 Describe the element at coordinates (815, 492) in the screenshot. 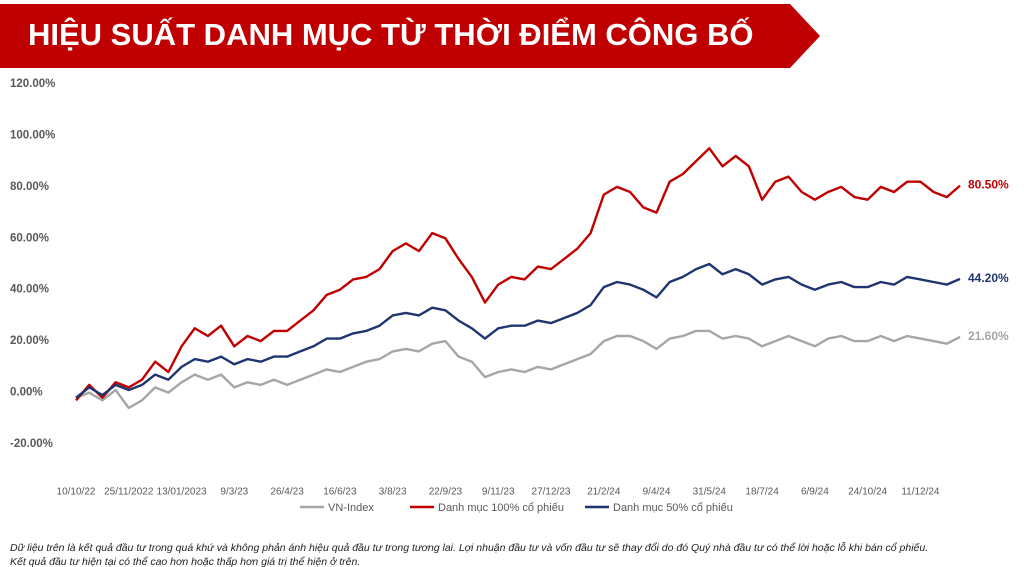

I see `x-tick-label: 6/9/24` at that location.